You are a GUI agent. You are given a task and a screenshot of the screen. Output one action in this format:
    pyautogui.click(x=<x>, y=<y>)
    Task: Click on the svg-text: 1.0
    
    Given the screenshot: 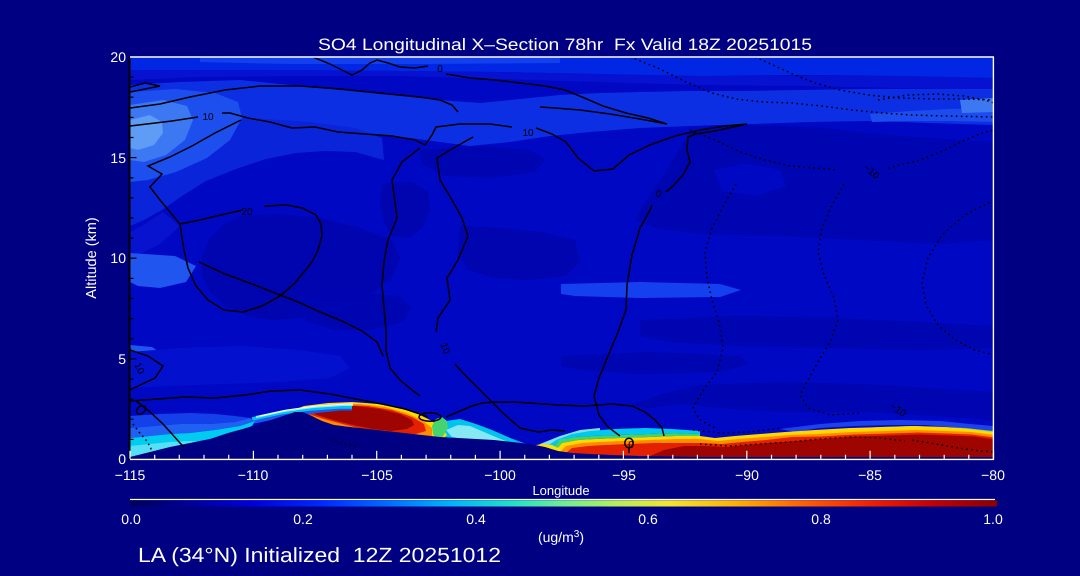 What is the action you would take?
    pyautogui.click(x=993, y=519)
    